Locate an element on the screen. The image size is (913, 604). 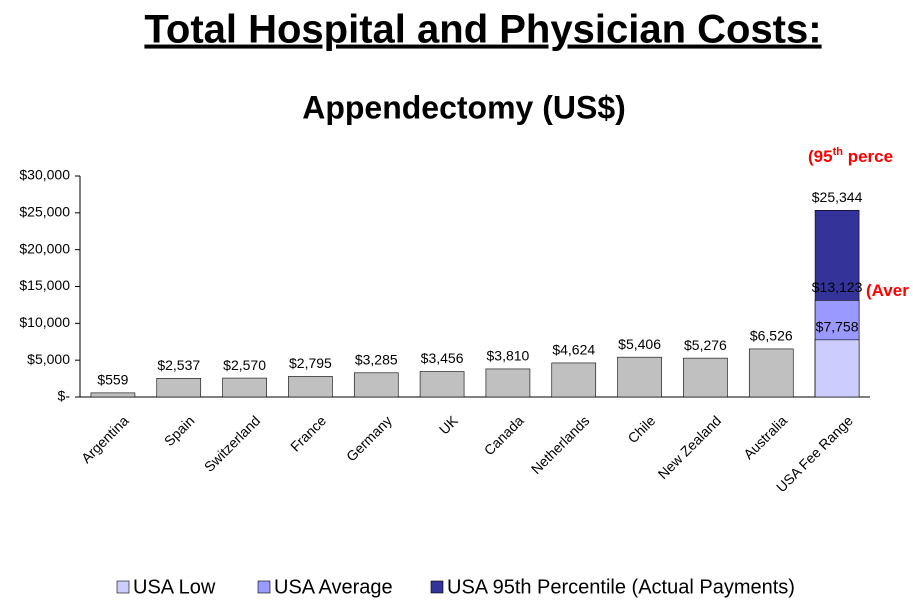
y-tick-label: $30,000 is located at coordinates (44, 175).